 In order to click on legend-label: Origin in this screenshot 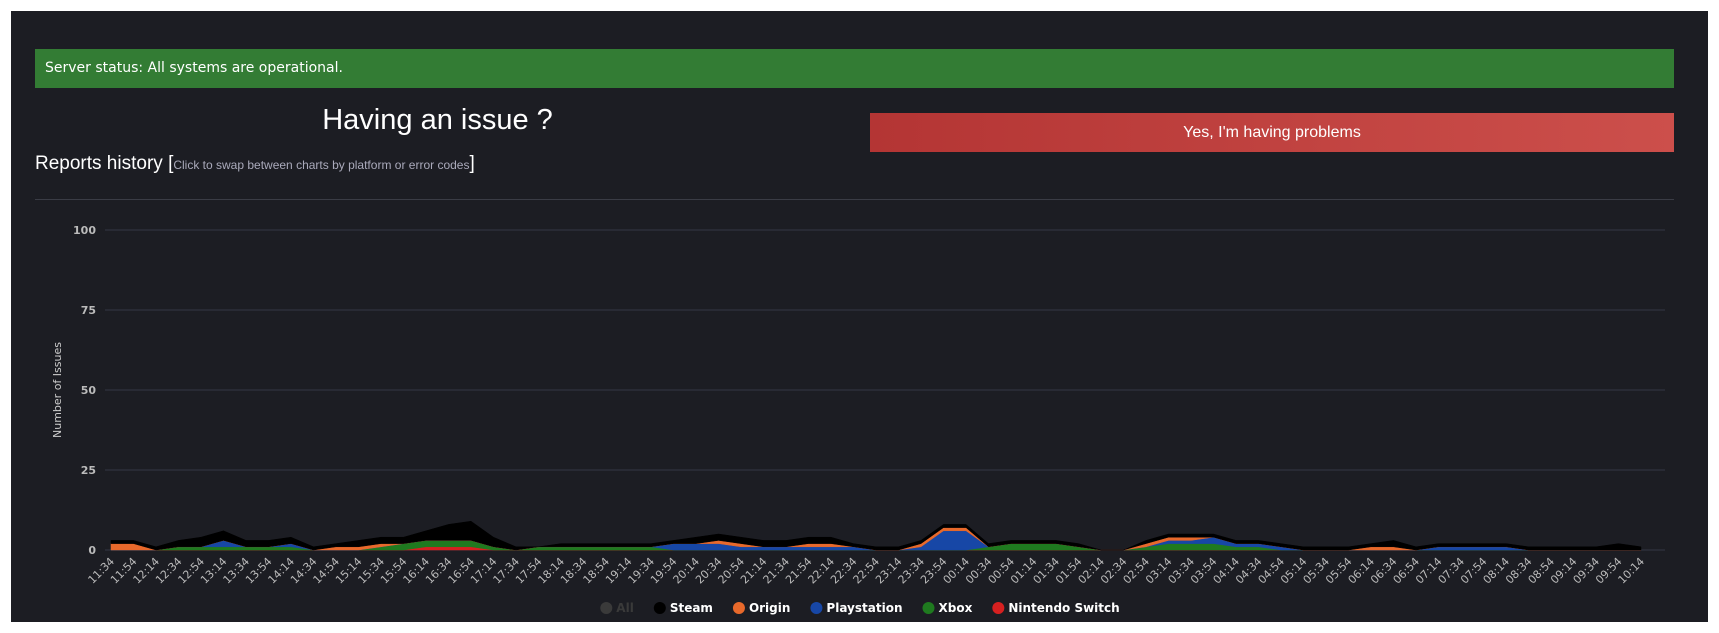, I will do `click(769, 608)`.